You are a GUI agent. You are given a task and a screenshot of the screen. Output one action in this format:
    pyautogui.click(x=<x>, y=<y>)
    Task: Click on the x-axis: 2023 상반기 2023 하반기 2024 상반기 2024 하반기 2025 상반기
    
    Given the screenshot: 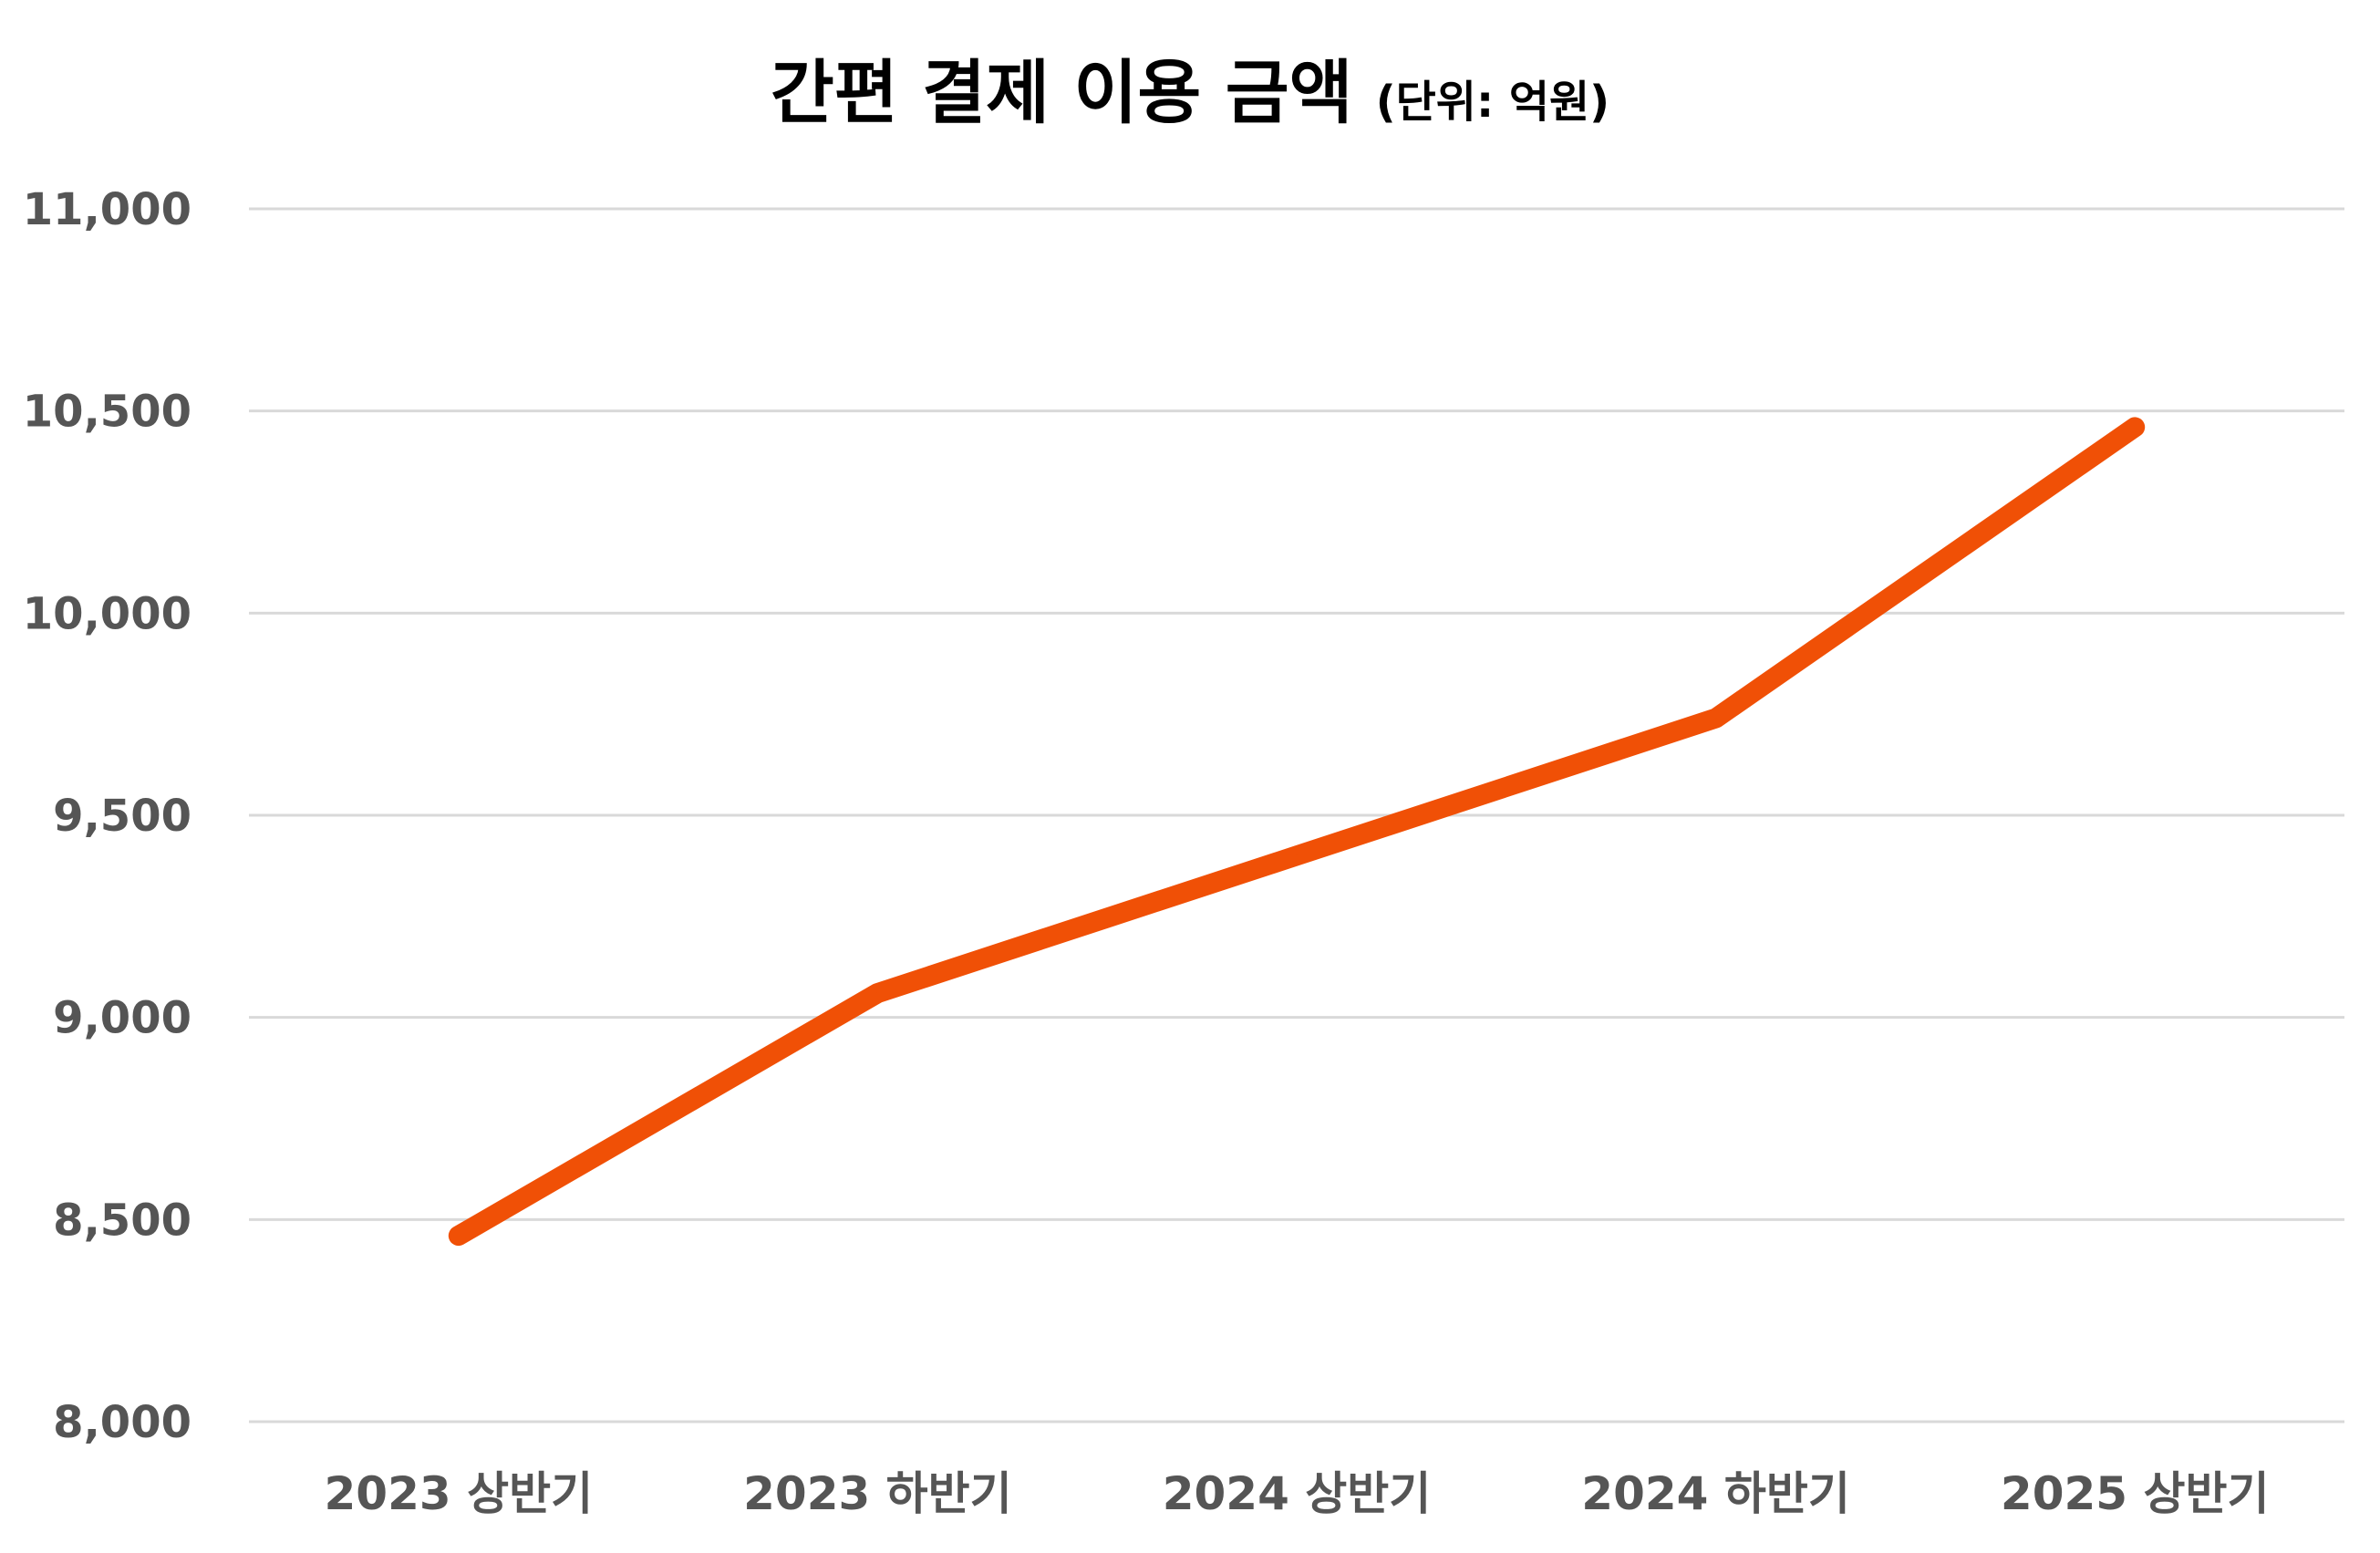 What is the action you would take?
    pyautogui.click(x=1297, y=1493)
    